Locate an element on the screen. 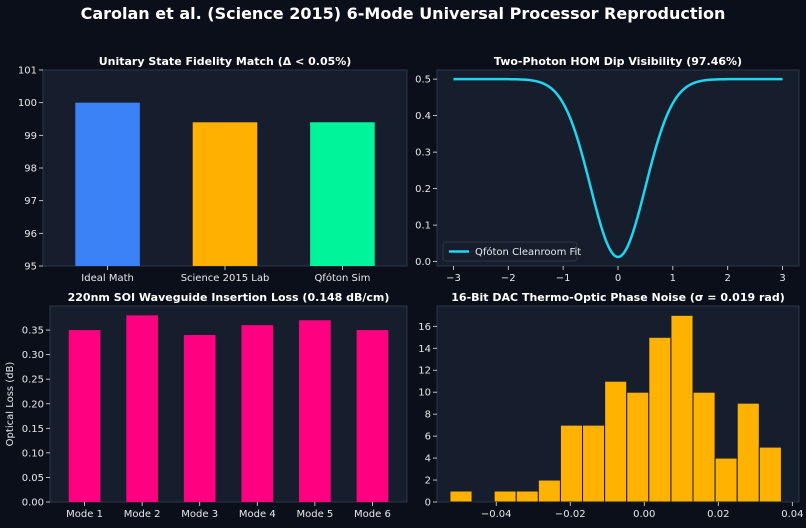 The width and height of the screenshot is (806, 528). x-tick-label: −0.02 is located at coordinates (570, 514).